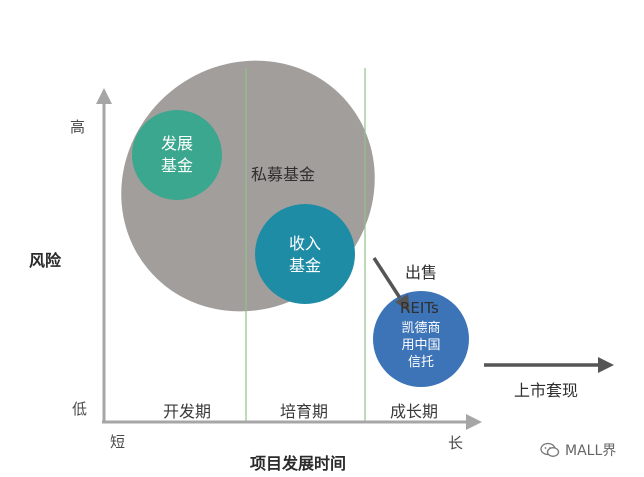 Image resolution: width=644 pixels, height=477 pixels. I want to click on income-fund-line1: 收入, so click(304, 243).